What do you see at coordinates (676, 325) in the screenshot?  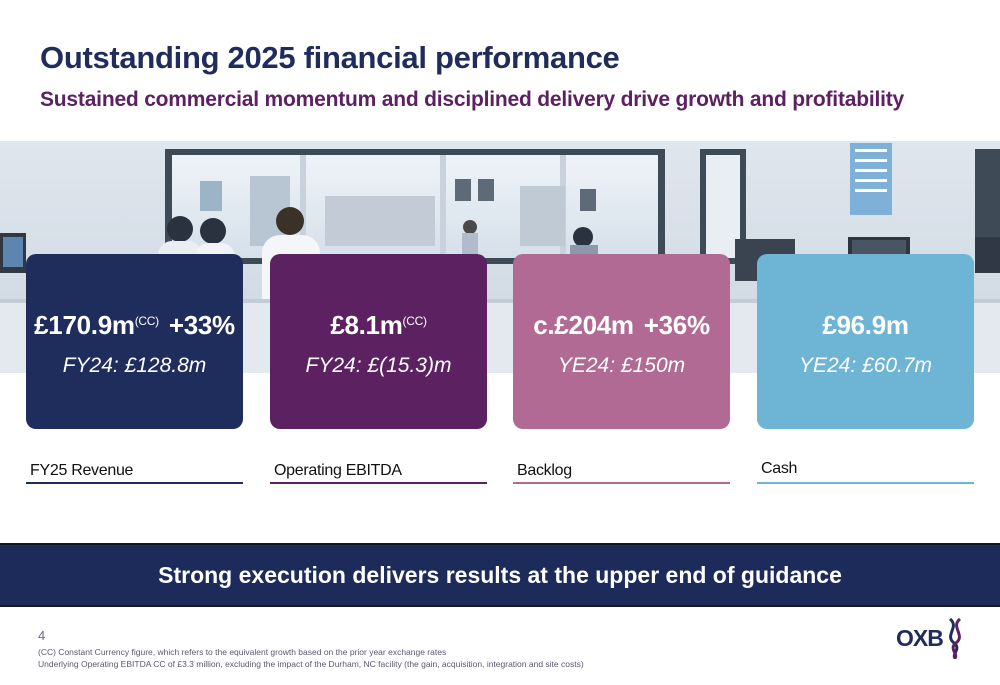 I see `kpi-growth: +36%` at bounding box center [676, 325].